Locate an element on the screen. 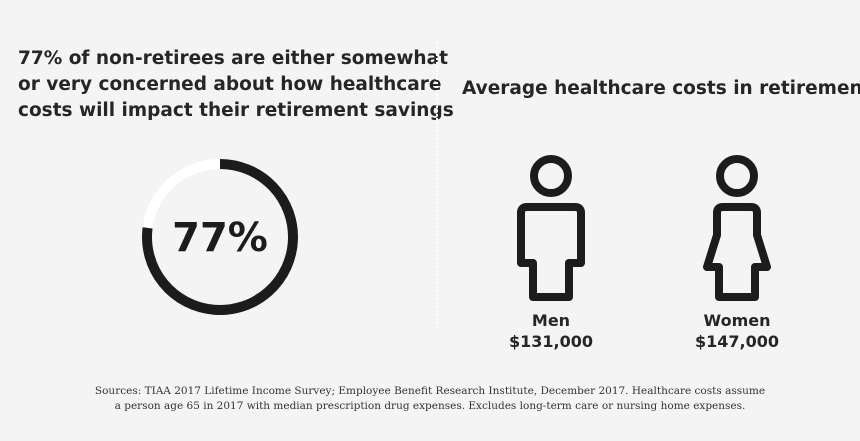 Image resolution: width=860 pixels, height=441 pixels. section-divider is located at coordinates (437, 185).